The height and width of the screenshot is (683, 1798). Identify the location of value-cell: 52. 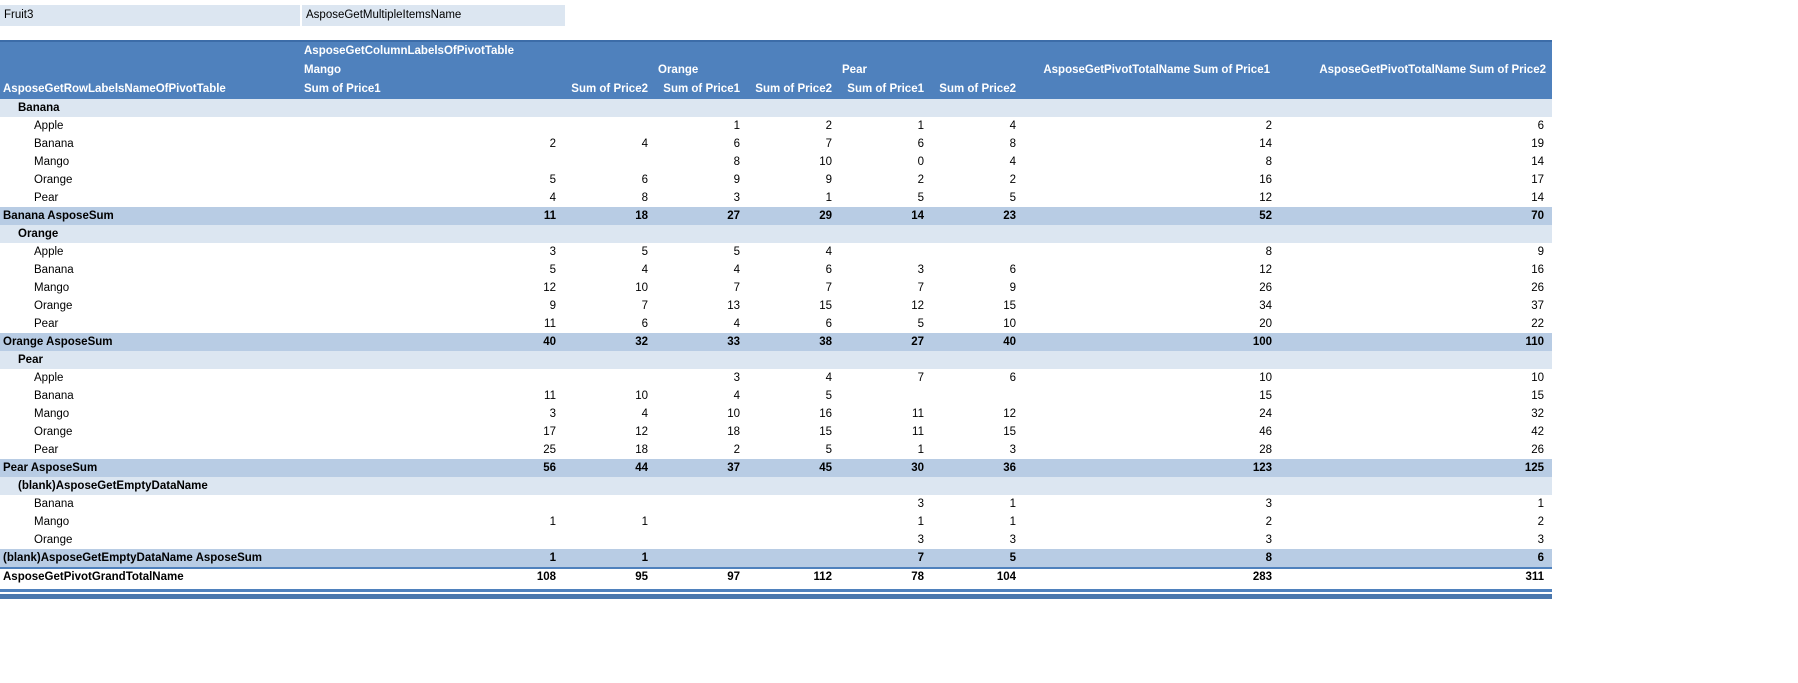
(1265, 216).